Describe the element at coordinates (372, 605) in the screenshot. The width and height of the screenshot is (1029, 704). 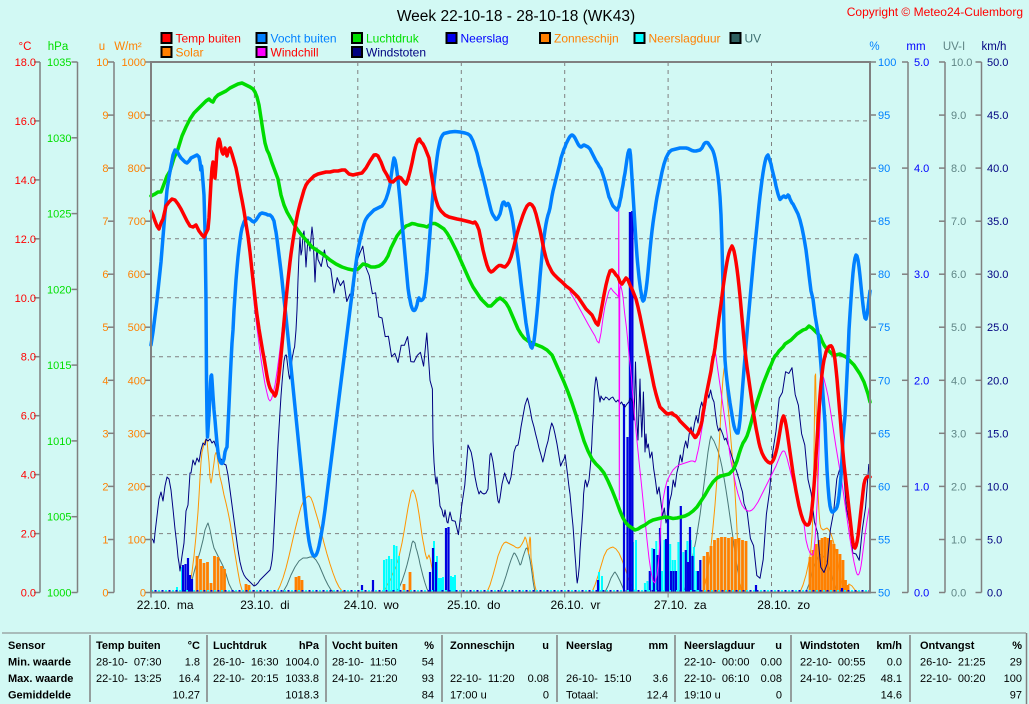
I see `svg-text: 24.10. wo` at that location.